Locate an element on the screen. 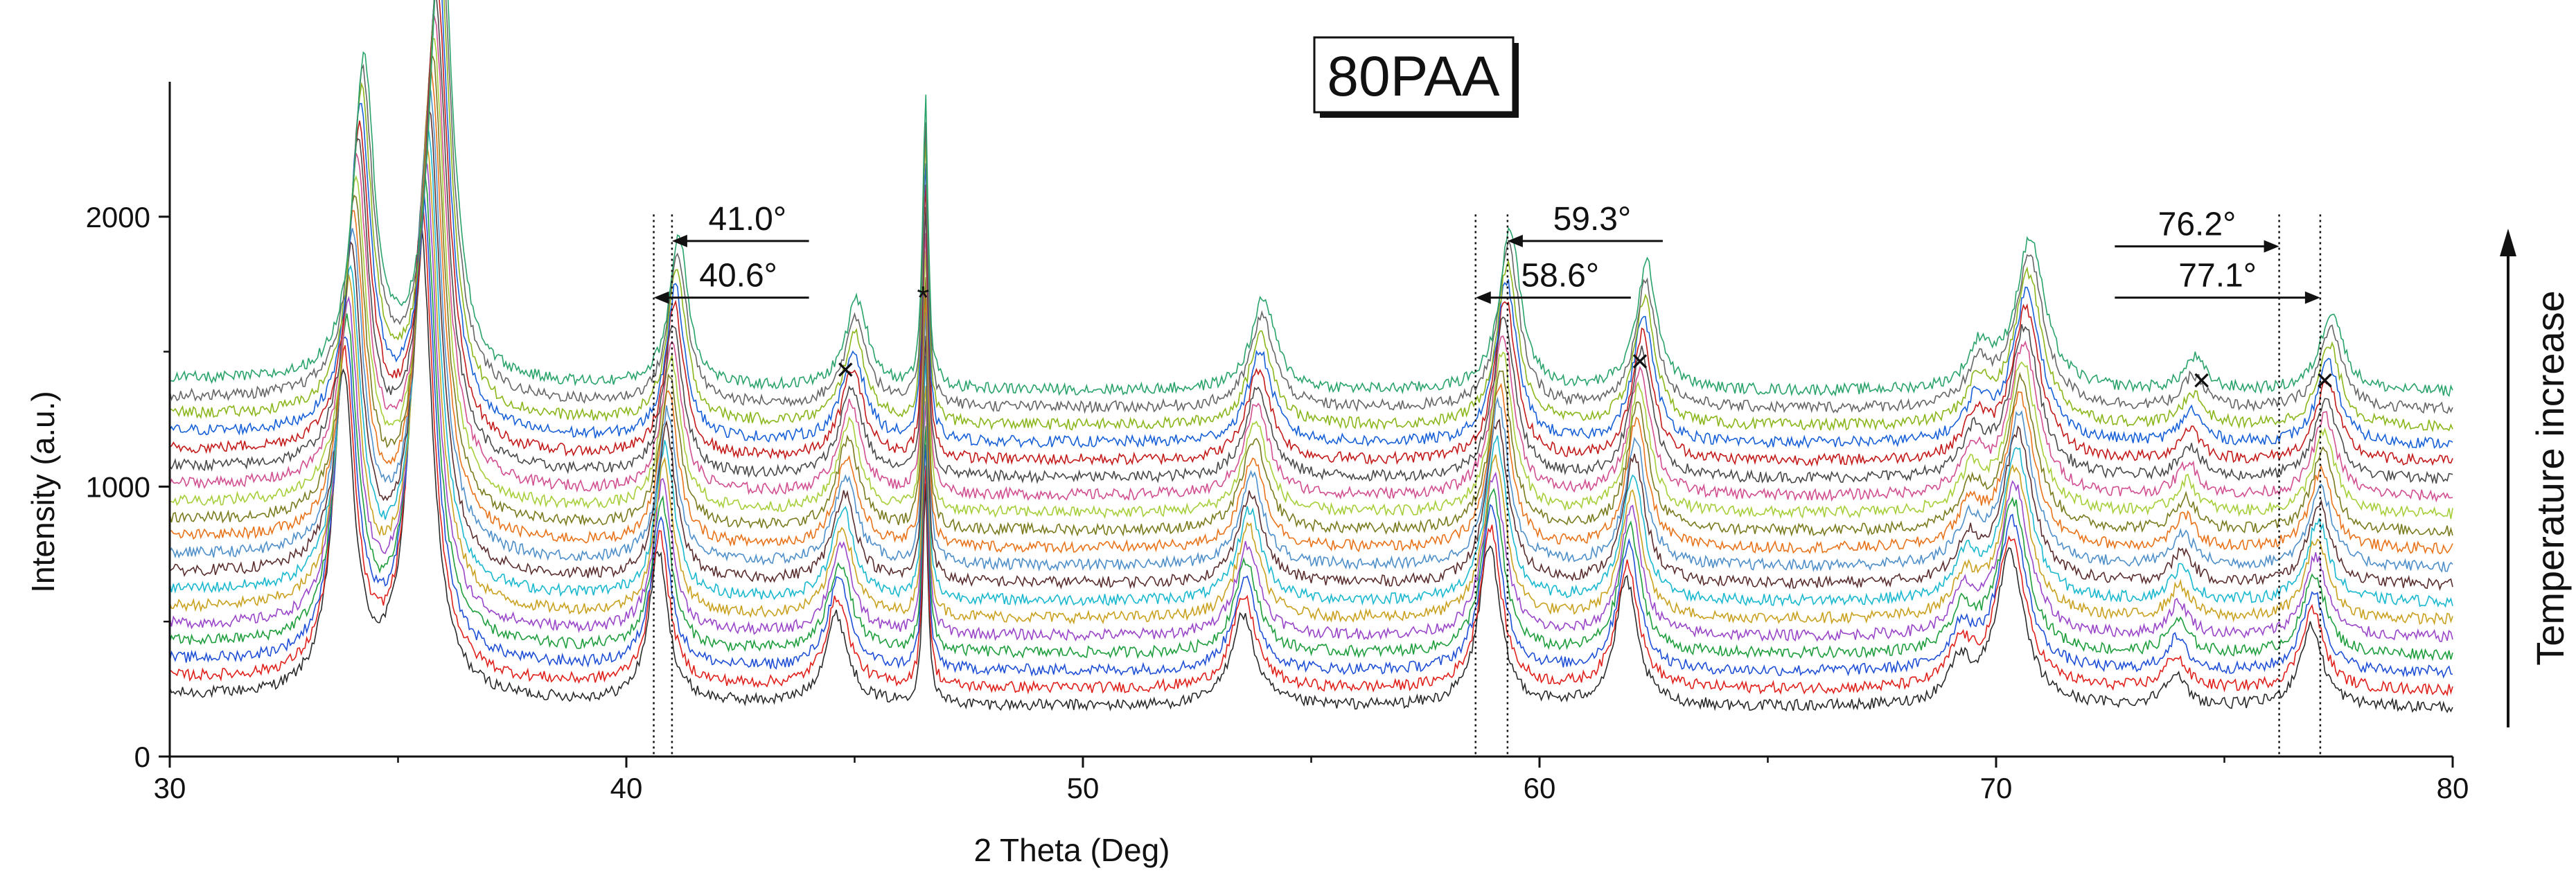 Image resolution: width=2576 pixels, height=884 pixels. x-tick-label-50: 50 is located at coordinates (1083, 788).